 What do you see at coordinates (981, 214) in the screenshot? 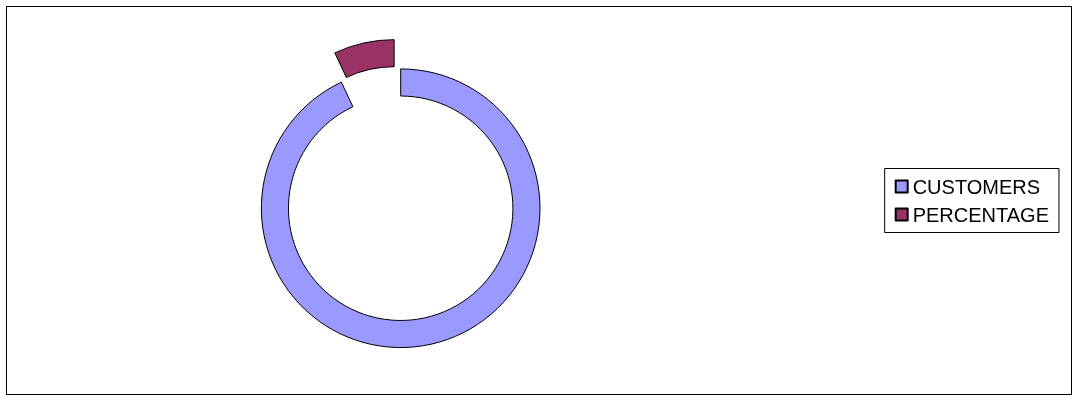
I see `legend-label: PERCENTAGE` at bounding box center [981, 214].